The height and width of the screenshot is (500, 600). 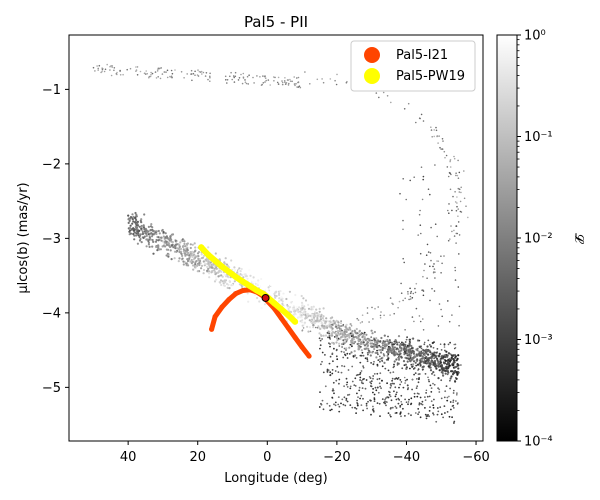 What do you see at coordinates (276, 22) in the screenshot?
I see `chart-title: Pal5 - PII` at bounding box center [276, 22].